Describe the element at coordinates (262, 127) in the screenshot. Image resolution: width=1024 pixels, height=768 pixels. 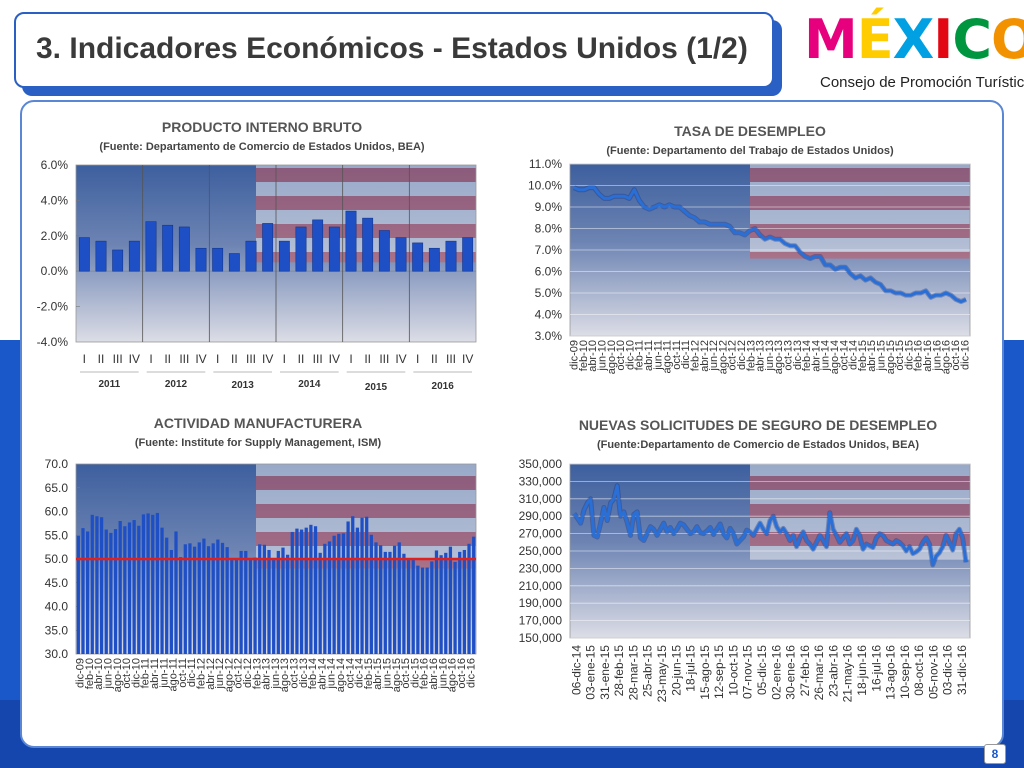
I see `chart-title: PRODUCTO INTERNO BRUTO` at that location.